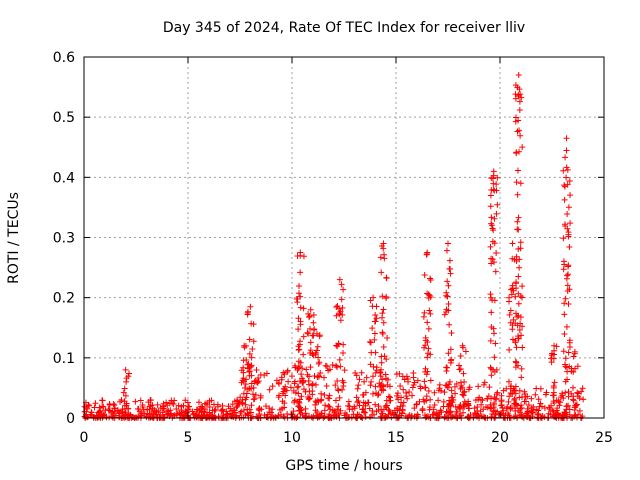 The height and width of the screenshot is (480, 640). What do you see at coordinates (604, 438) in the screenshot?
I see `x-tick-label: 25` at bounding box center [604, 438].